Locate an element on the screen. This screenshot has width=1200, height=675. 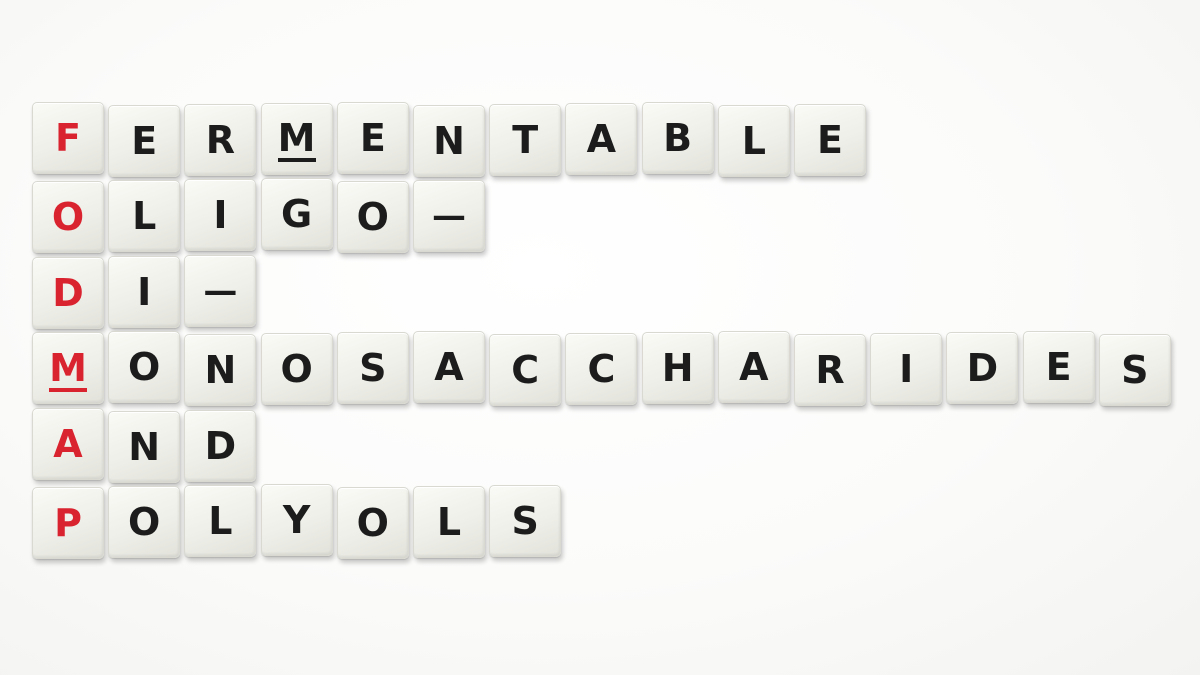
tile-row-di: D I — is located at coordinates (146, 292).